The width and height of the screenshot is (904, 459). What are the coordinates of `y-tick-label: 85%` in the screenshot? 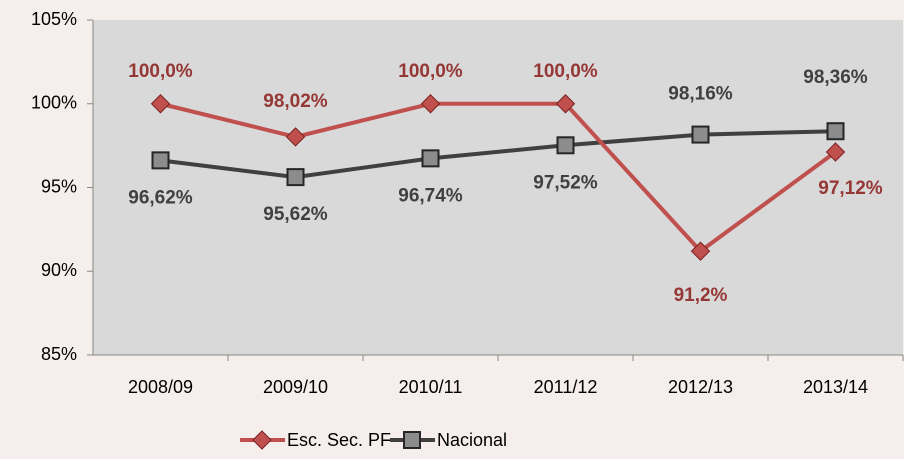 It's located at (59, 354).